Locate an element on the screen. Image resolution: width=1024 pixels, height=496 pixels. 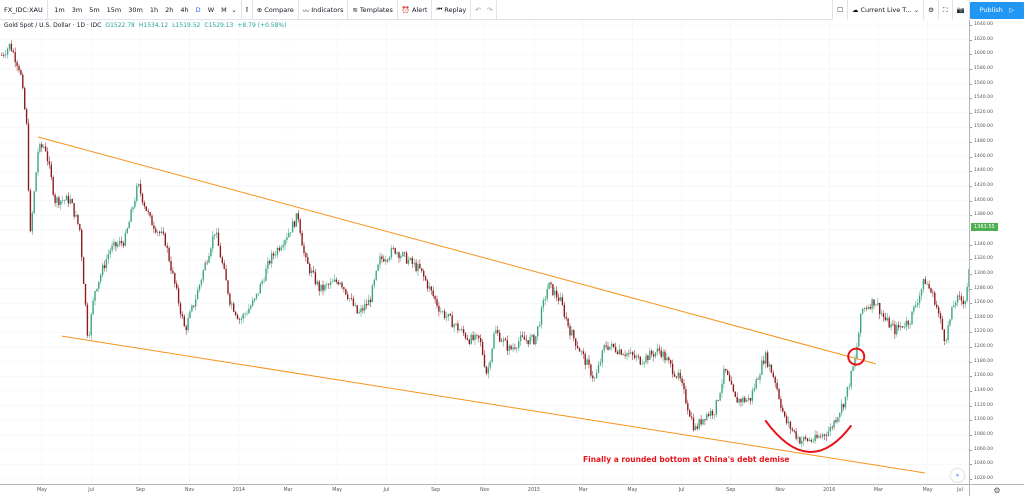
interval-2h: 2h is located at coordinates (169, 9).